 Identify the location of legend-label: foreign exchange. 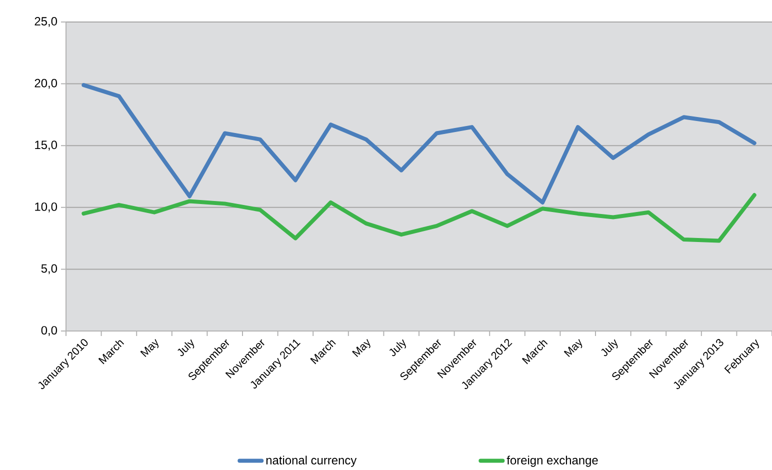
(552, 461).